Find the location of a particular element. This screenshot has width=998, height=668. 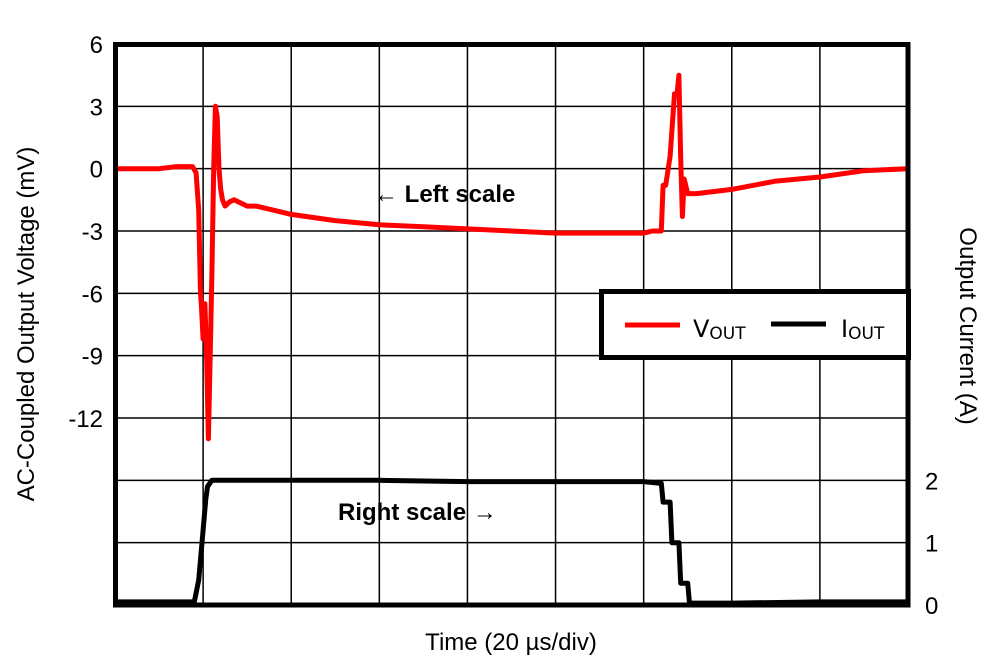

left-tick-label: -12 is located at coordinates (85, 419).